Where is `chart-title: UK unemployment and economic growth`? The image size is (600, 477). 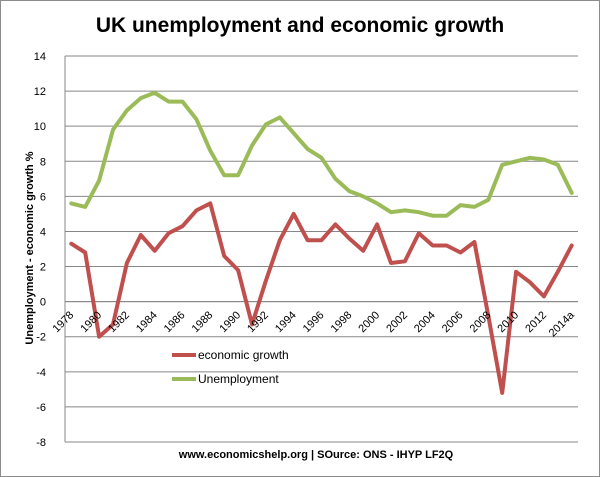 chart-title: UK unemployment and economic growth is located at coordinates (300, 25).